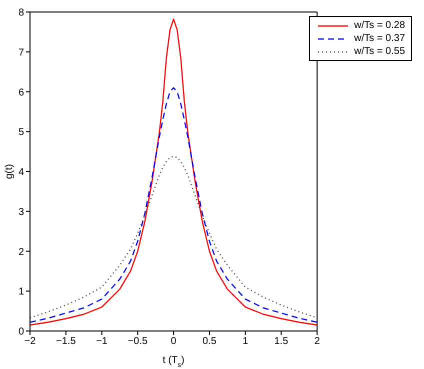 The image size is (424, 369). Describe the element at coordinates (379, 38) in the screenshot. I see `legend-label: w/Ts = 0.37` at that location.